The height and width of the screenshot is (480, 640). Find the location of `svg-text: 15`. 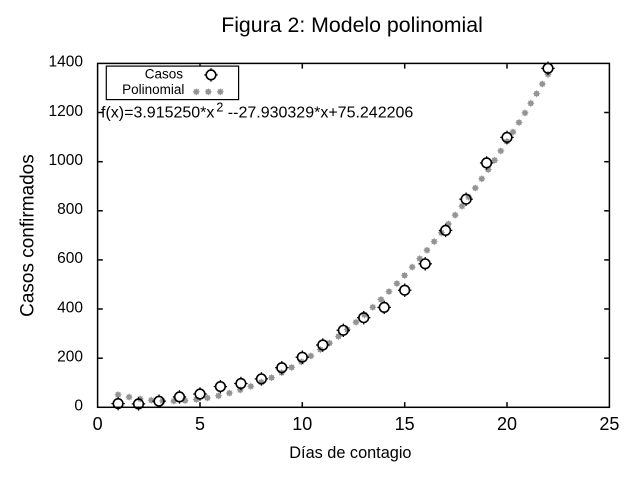

svg-text: 15 is located at coordinates (405, 424).